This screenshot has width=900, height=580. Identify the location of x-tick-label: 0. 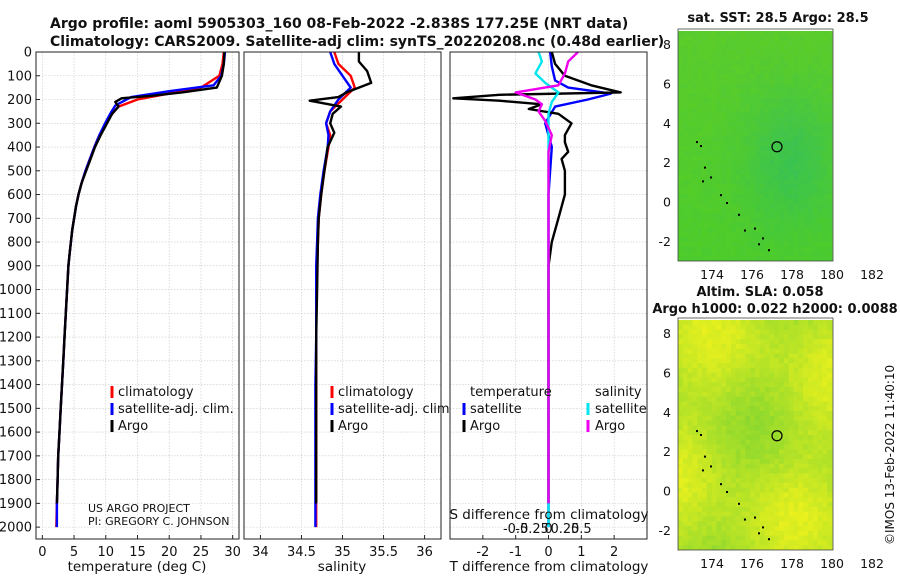
(42, 552).